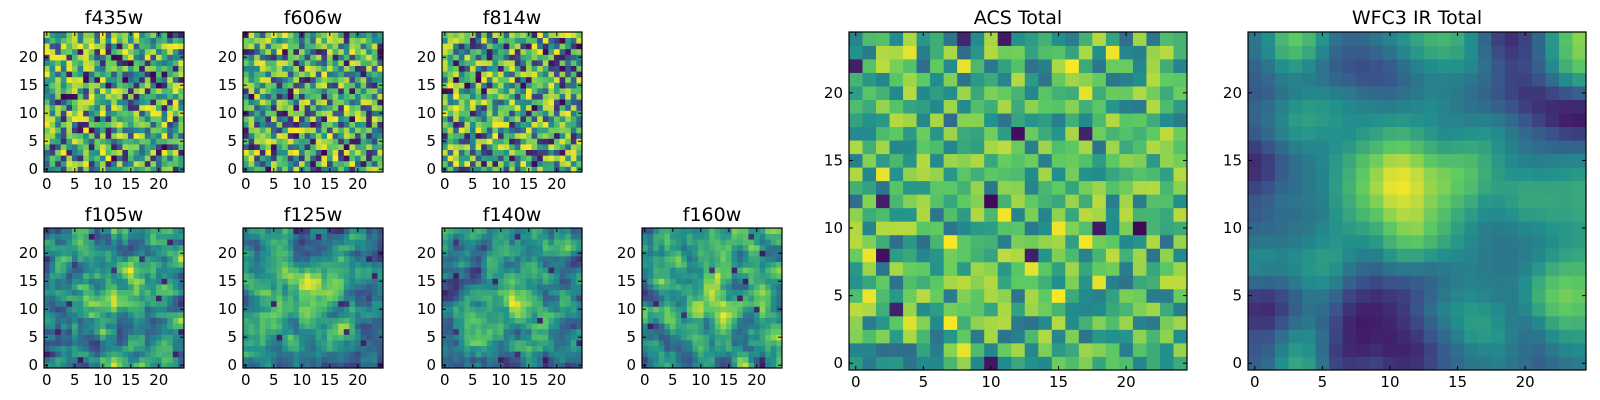  I want to click on x-tick-label: 0, so click(246, 380).